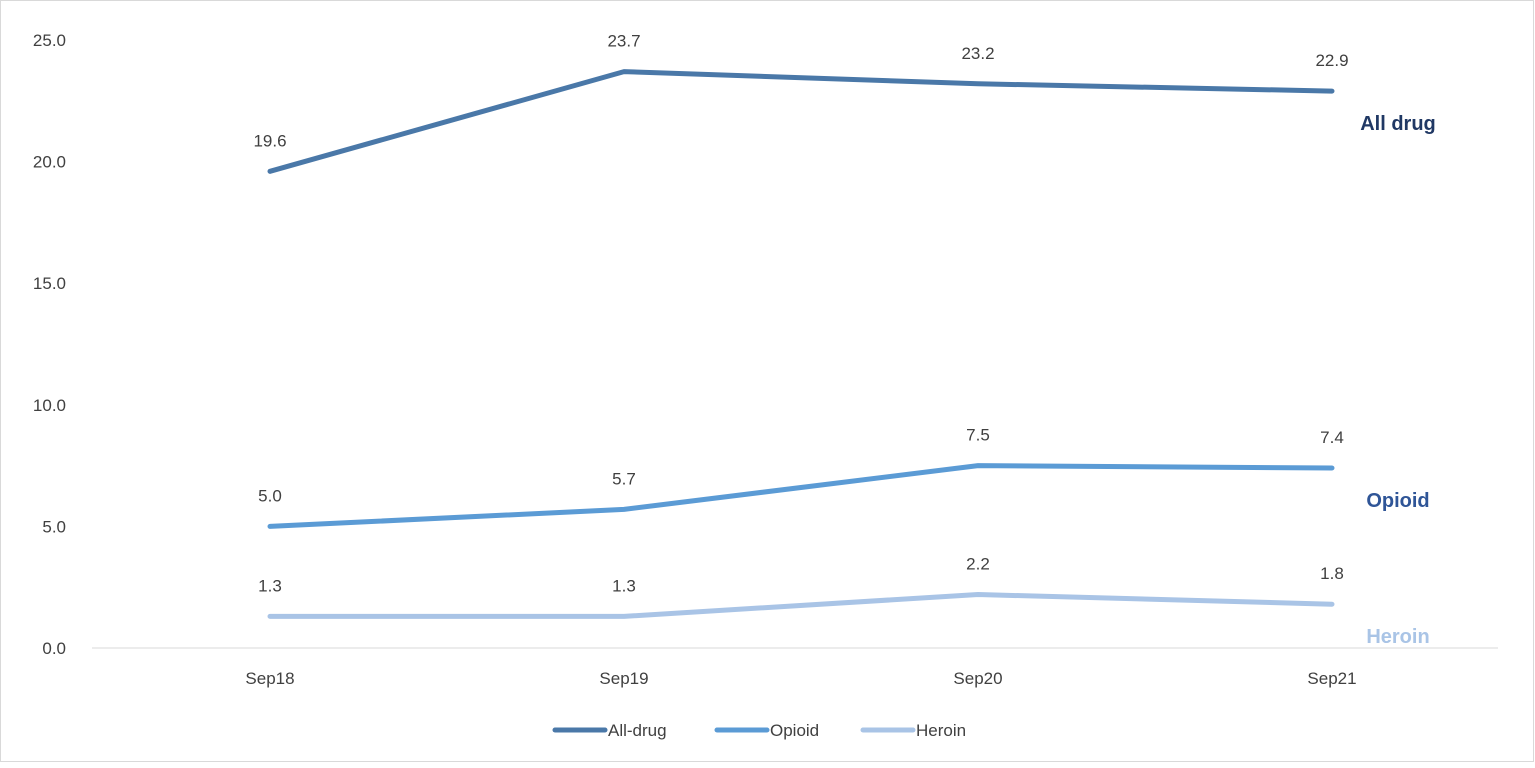 Image resolution: width=1535 pixels, height=768 pixels. I want to click on y-tick-label: 0.0, so click(54, 648).